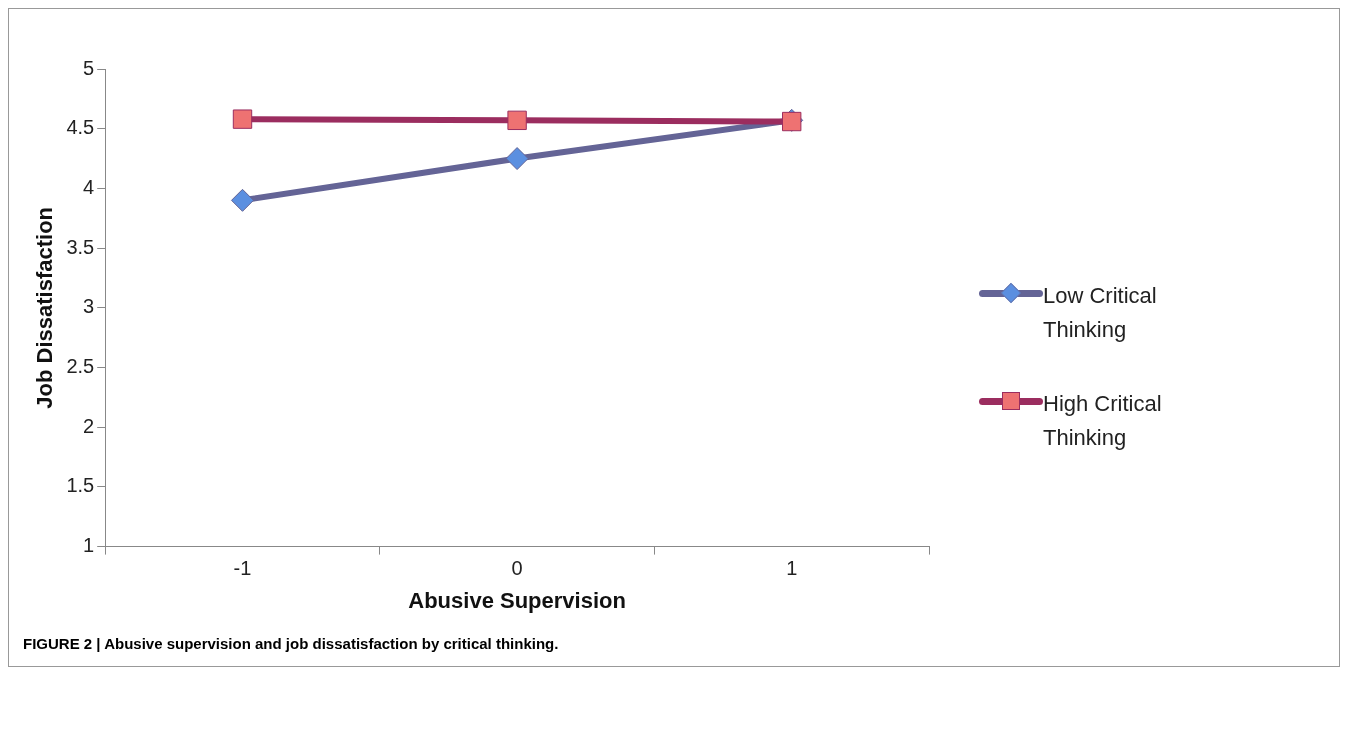  I want to click on y-tick-label: 2.5, so click(80, 366).